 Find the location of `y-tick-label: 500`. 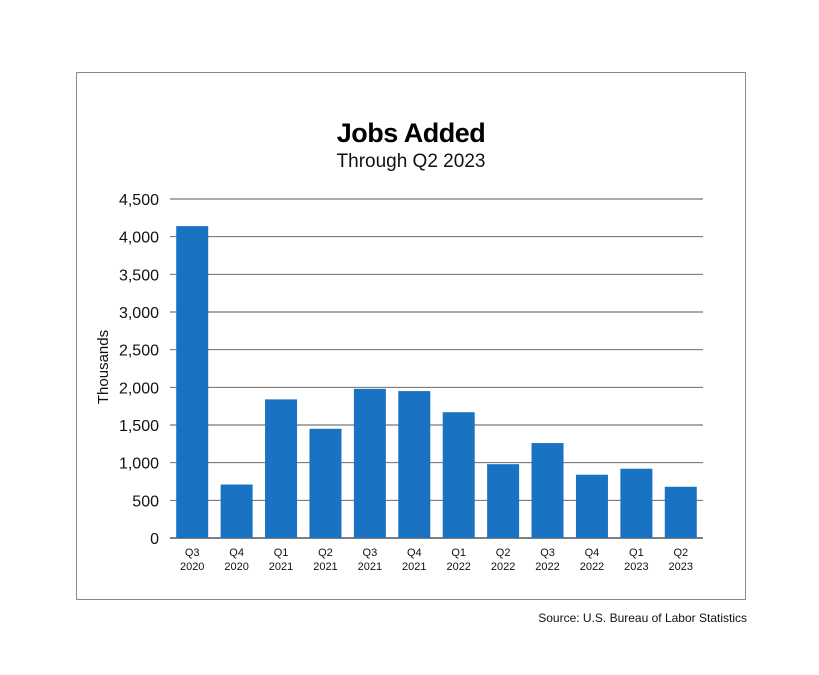

y-tick-label: 500 is located at coordinates (145, 501).